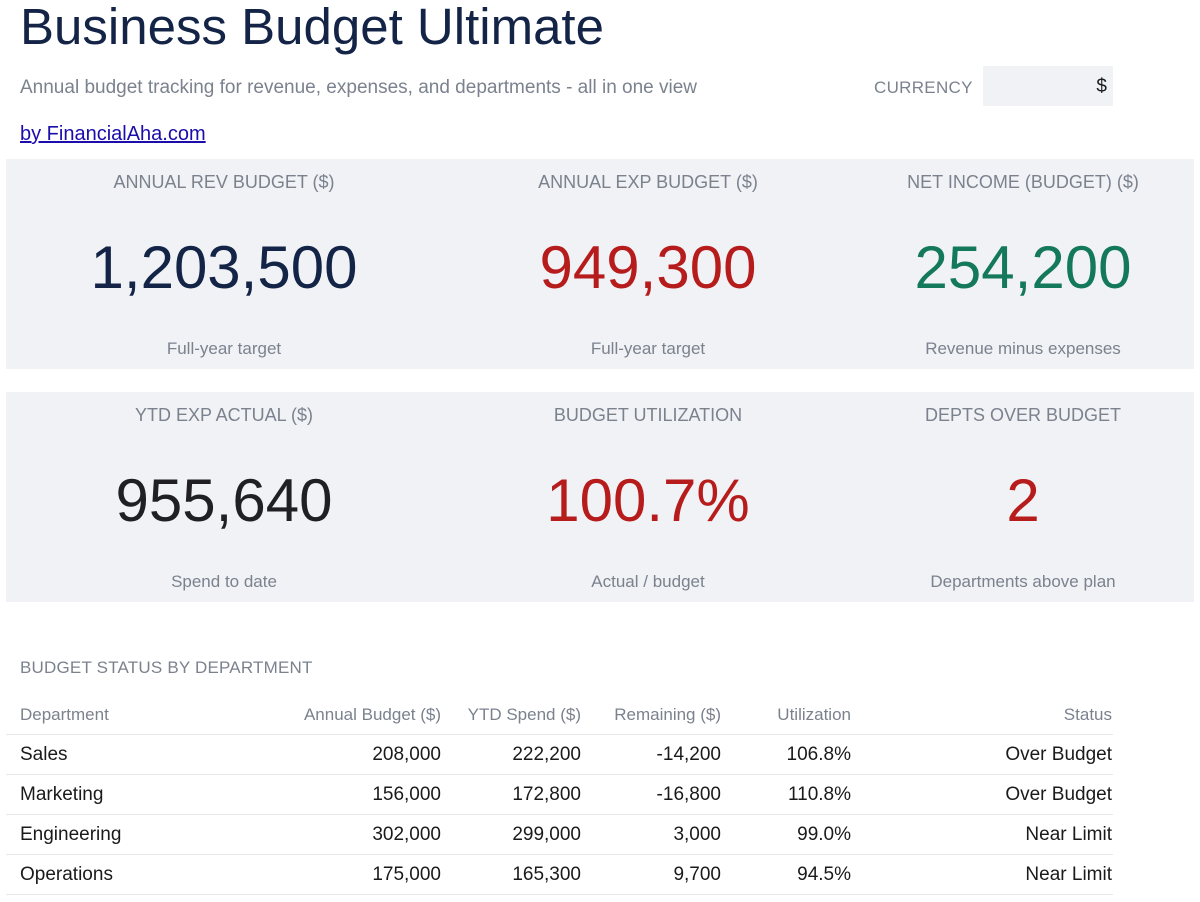  Describe the element at coordinates (1023, 182) in the screenshot. I see `kpi-label: NET INCOME (BUDGET) ($)` at that location.